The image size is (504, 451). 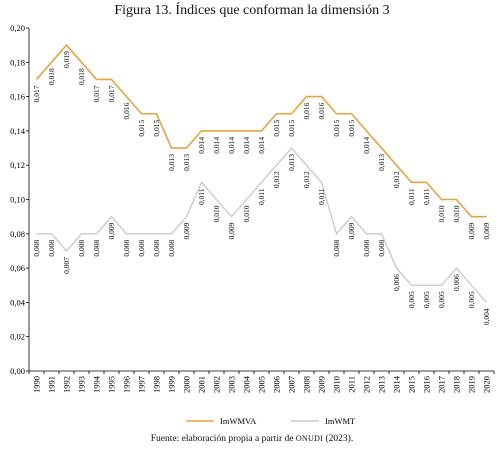 I want to click on x-tick-label: 2002, so click(x=217, y=384).